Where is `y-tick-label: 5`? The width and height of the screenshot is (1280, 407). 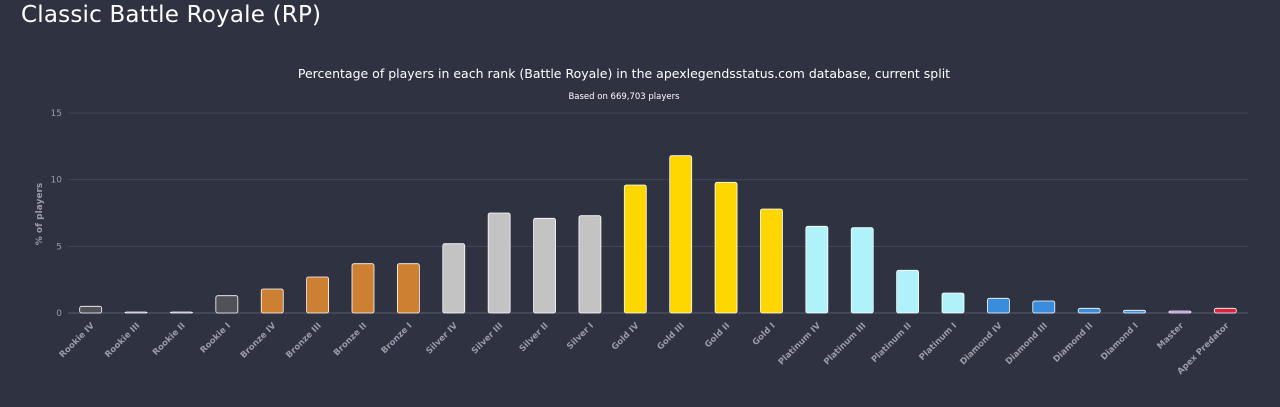
y-tick-label: 5 is located at coordinates (59, 247).